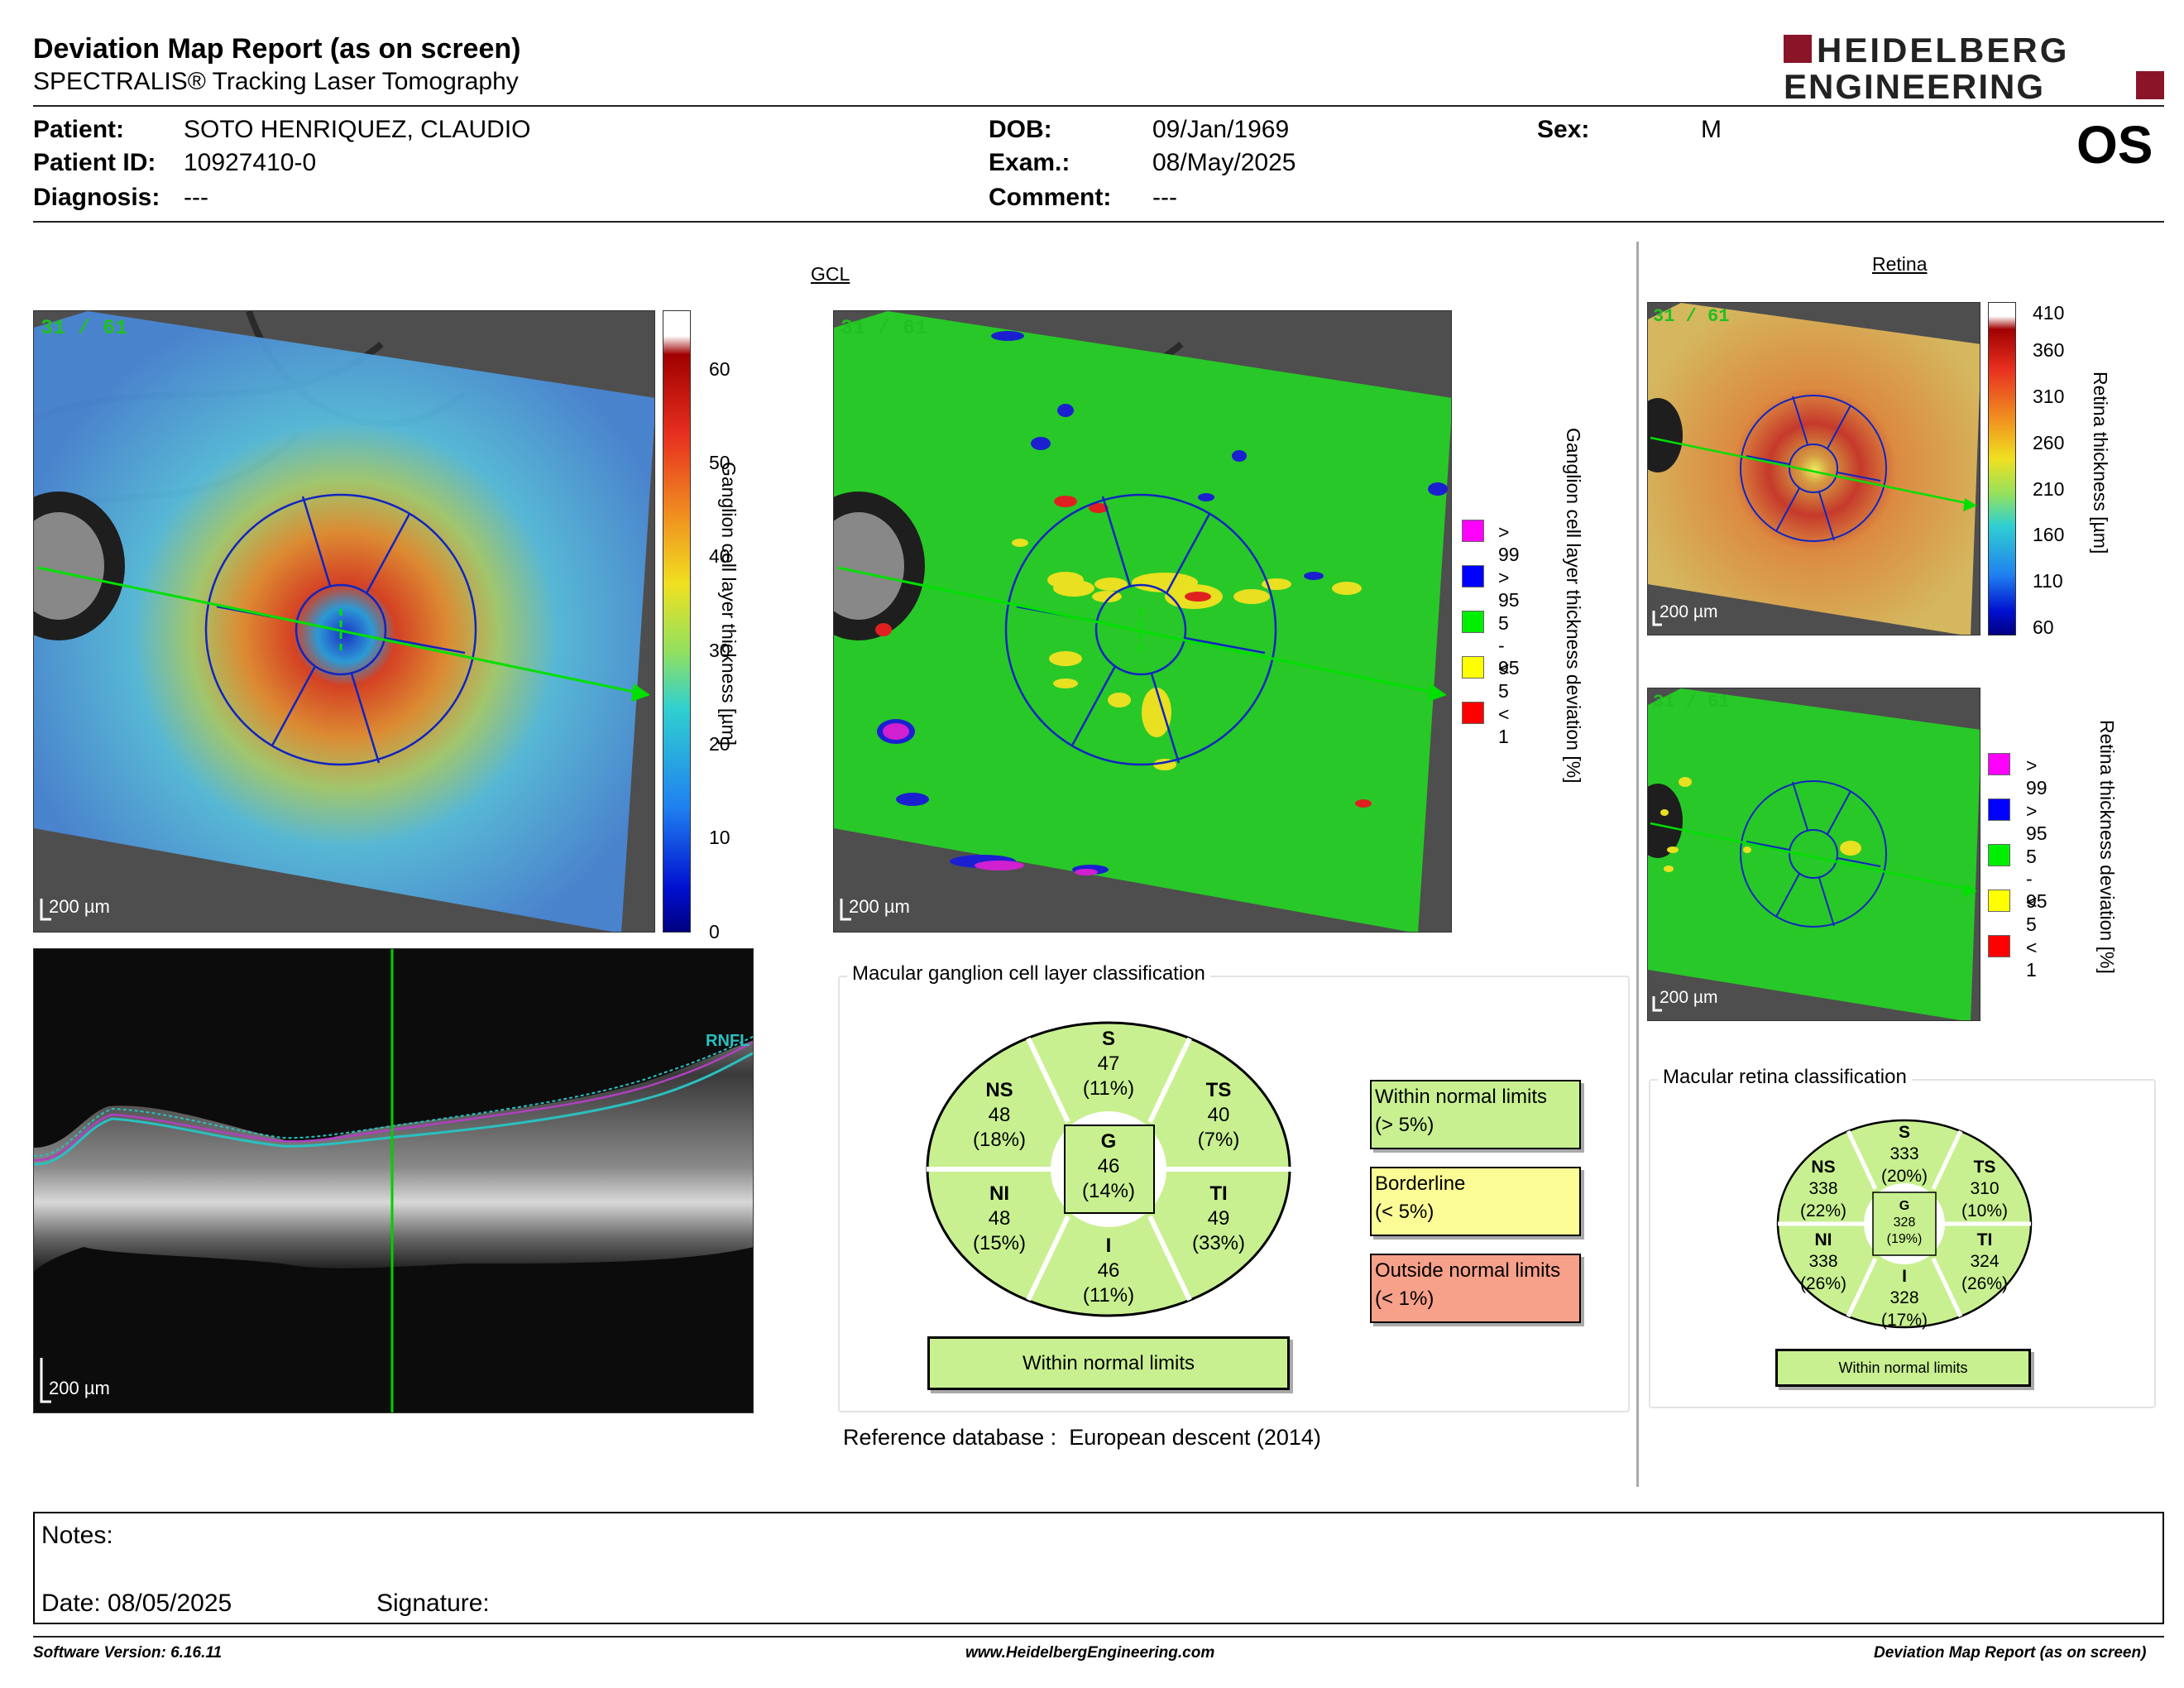  What do you see at coordinates (2049, 489) in the screenshot?
I see `tick-label: 210` at bounding box center [2049, 489].